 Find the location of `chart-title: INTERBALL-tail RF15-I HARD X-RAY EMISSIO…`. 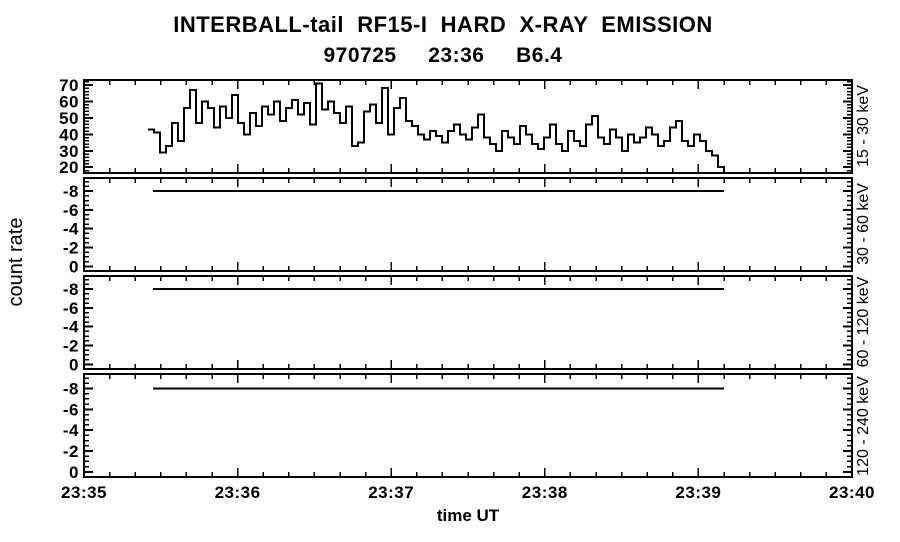

chart-title: INTERBALL-tail RF15-I HARD X-RAY EMISSIO… is located at coordinates (443, 24).